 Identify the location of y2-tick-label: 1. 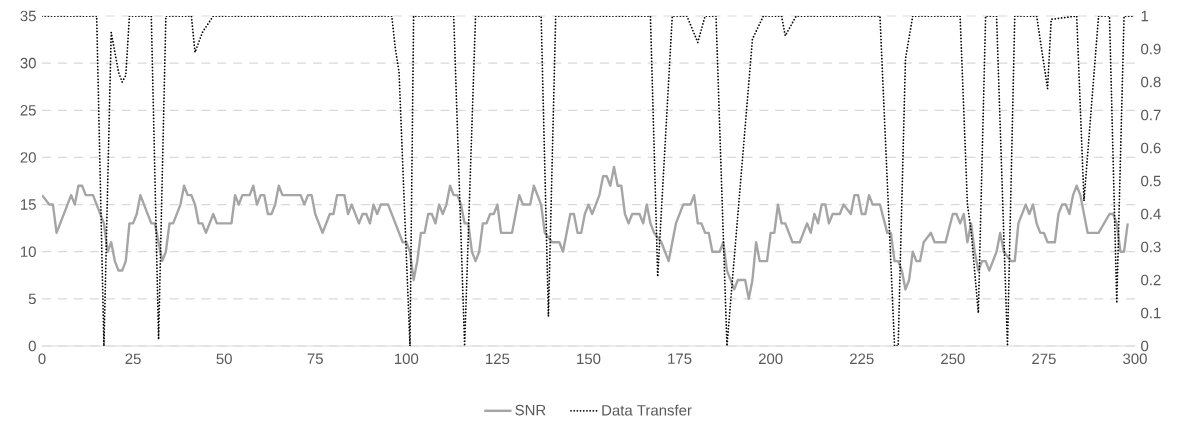
(1145, 16).